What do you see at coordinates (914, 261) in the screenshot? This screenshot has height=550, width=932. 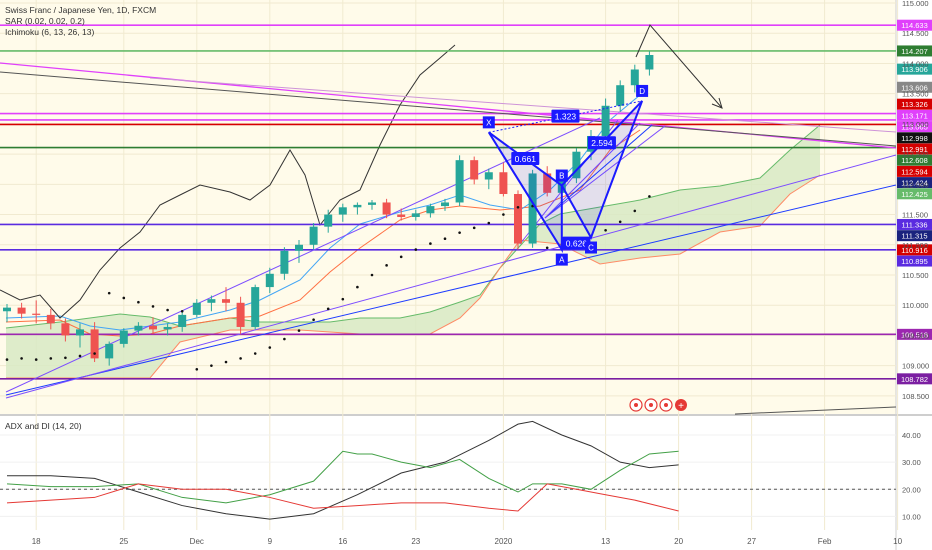 I see `price-tag-label: 110.895` at bounding box center [914, 261].